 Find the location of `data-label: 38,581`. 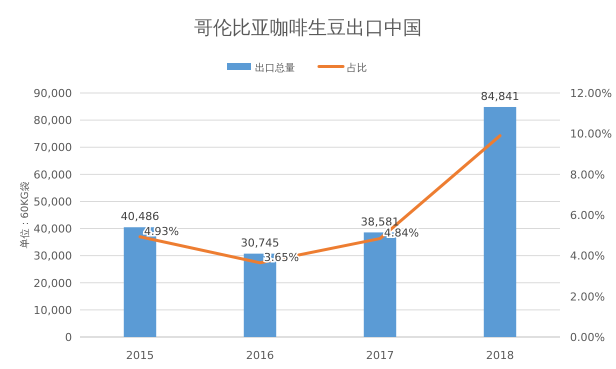

data-label: 38,581 is located at coordinates (380, 221).